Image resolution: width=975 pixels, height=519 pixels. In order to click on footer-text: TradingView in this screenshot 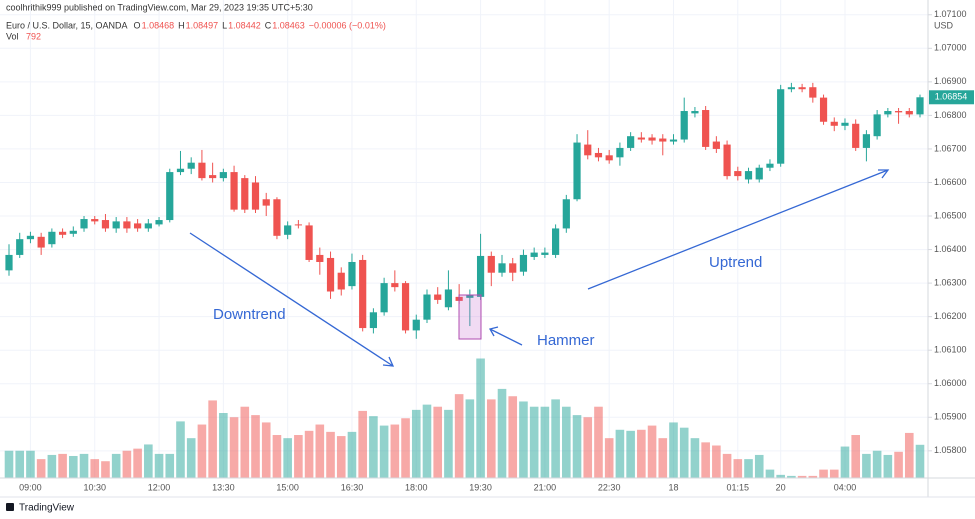, I will do `click(47, 508)`.